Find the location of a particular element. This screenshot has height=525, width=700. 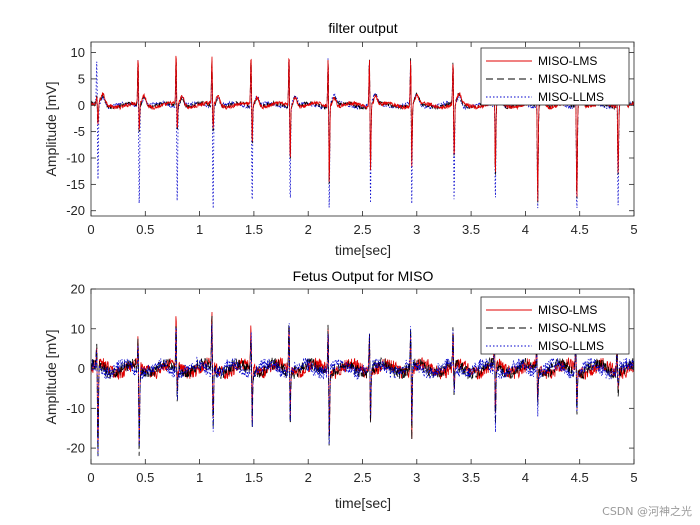

y-tick-label: 20 is located at coordinates (78, 289).